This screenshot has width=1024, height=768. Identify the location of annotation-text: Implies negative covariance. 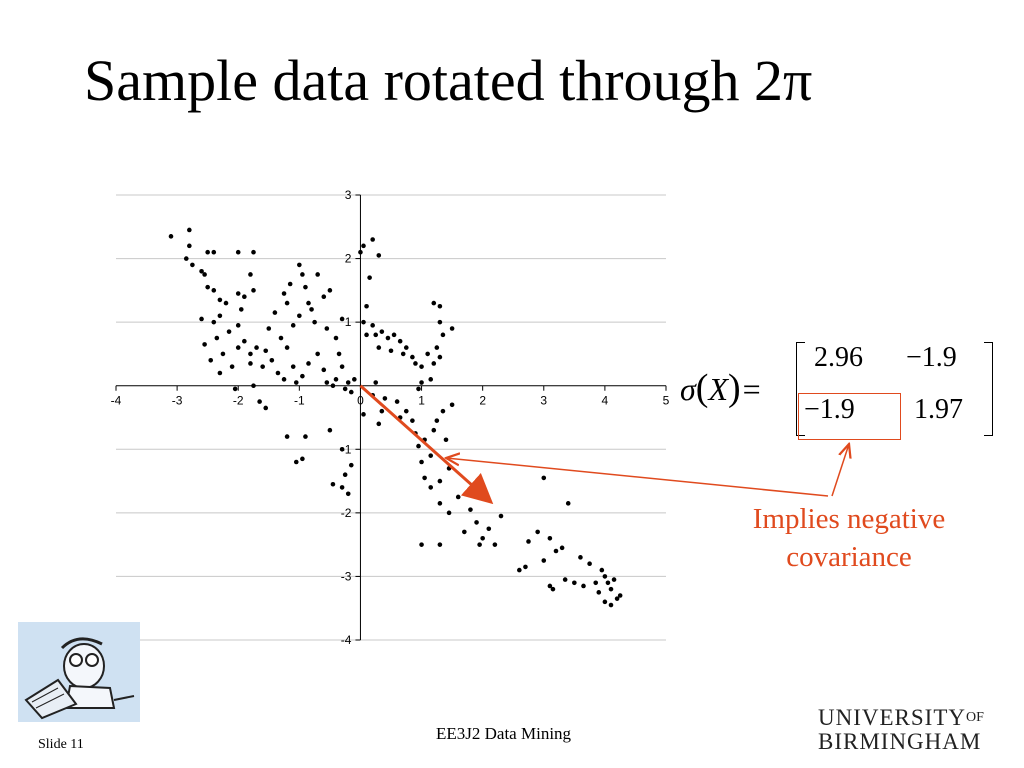
(849, 538).